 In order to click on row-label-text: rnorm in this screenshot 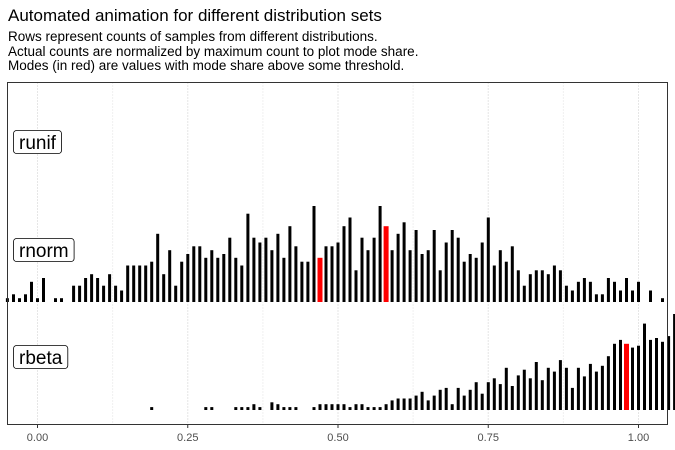, I will do `click(44, 251)`.